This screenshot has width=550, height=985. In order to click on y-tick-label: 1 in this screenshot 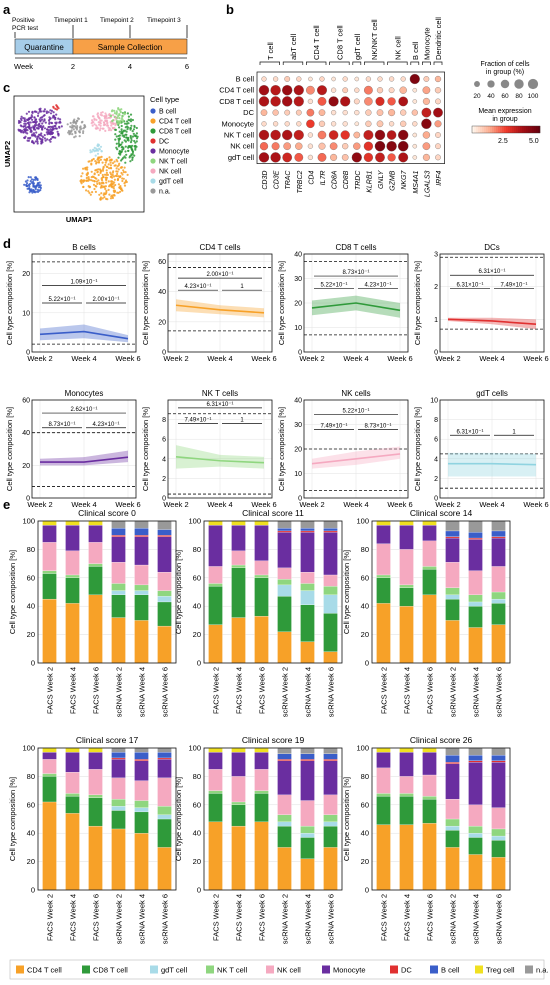, I will do `click(436, 320)`.